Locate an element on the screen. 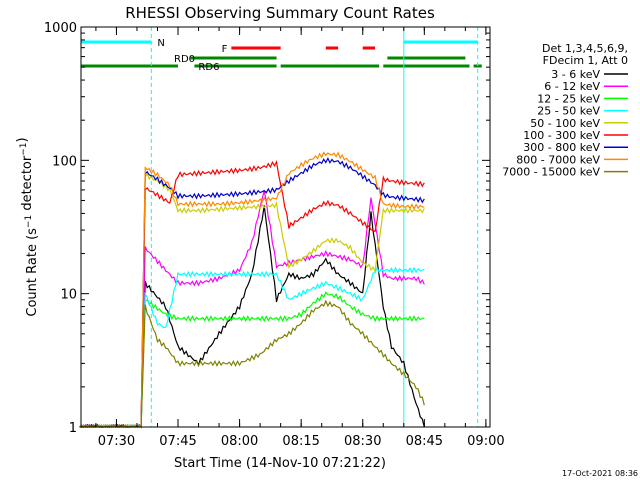 This screenshot has height=480, width=640. legend-entry-label: 6 - 12 keV is located at coordinates (572, 86).